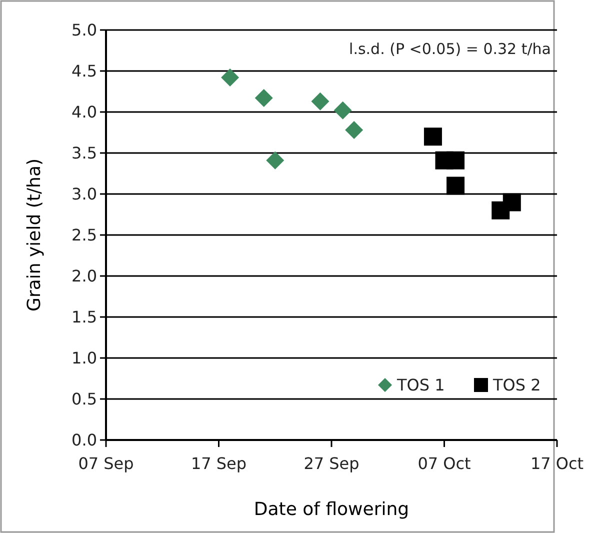 Image resolution: width=591 pixels, height=533 pixels. Describe the element at coordinates (84, 440) in the screenshot. I see `y-tick-label: 0.0` at that location.